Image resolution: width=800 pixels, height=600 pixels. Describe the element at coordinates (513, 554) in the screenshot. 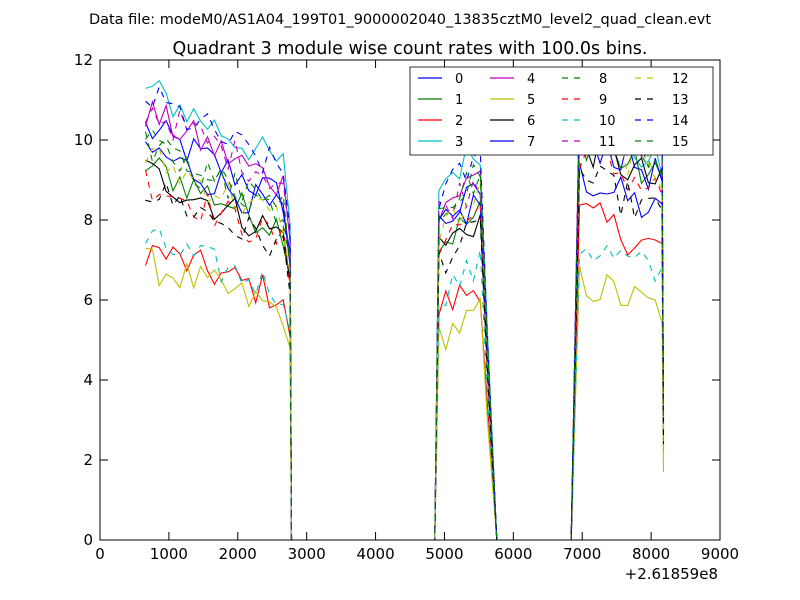

I see `x-tick-label: 6000` at that location.